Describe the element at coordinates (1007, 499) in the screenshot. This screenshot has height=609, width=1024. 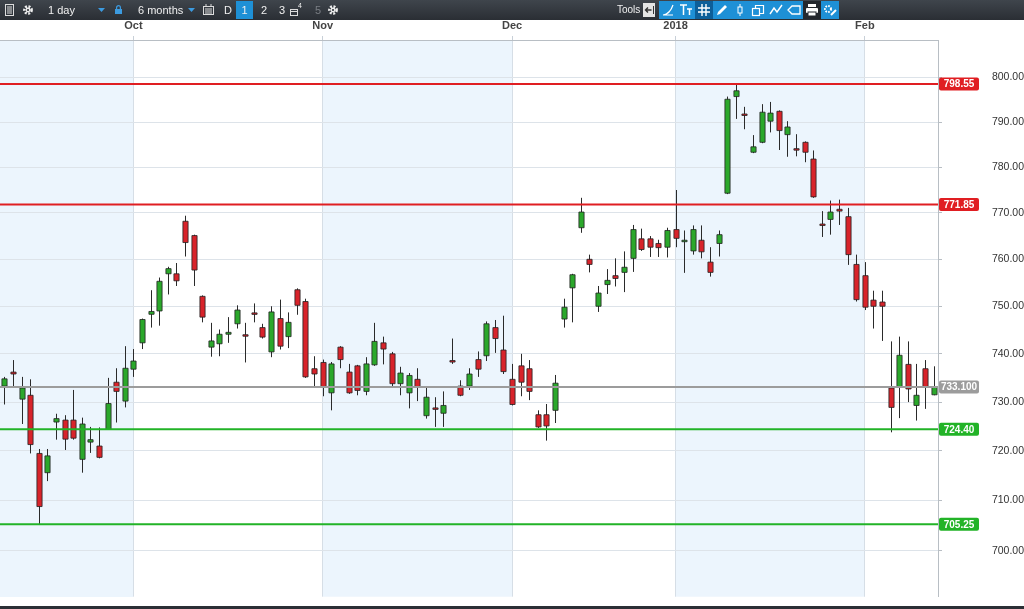
I see `y-tick-label: 710.00` at that location.